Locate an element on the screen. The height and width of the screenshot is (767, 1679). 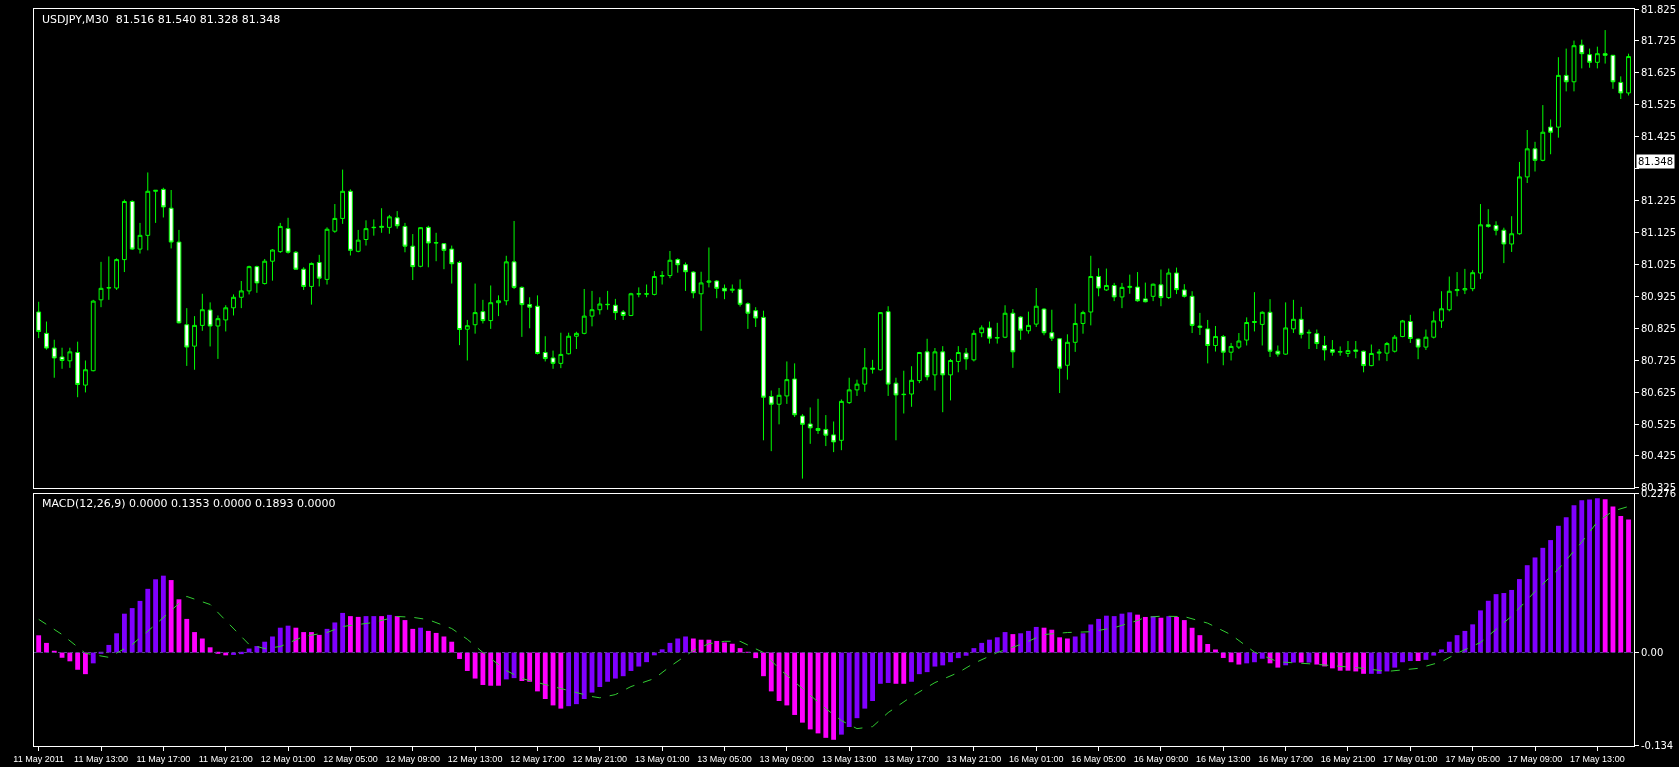
x-tick-label: 12 May 17:00 is located at coordinates (537, 758).